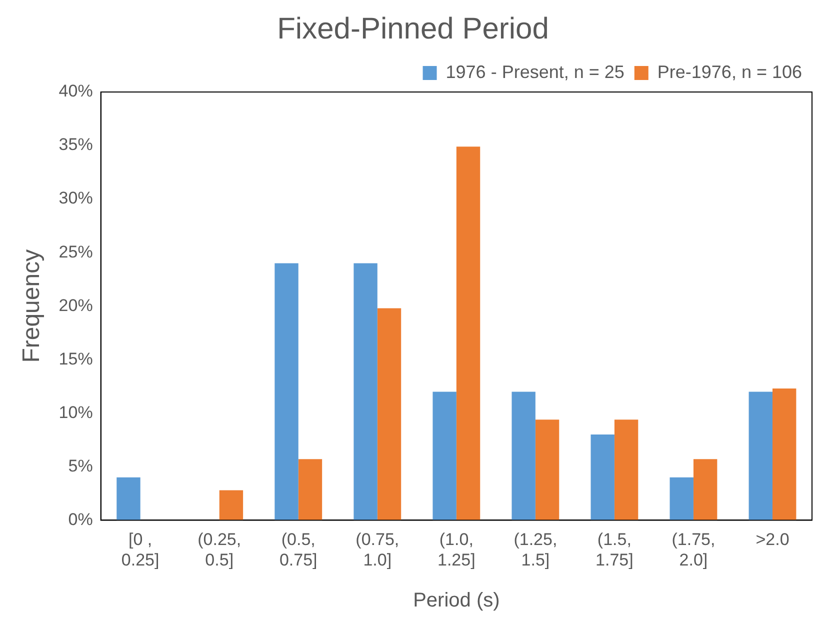 This screenshot has width=838, height=635. Describe the element at coordinates (456, 601) in the screenshot. I see `x-axis-title: Period (s)` at that location.